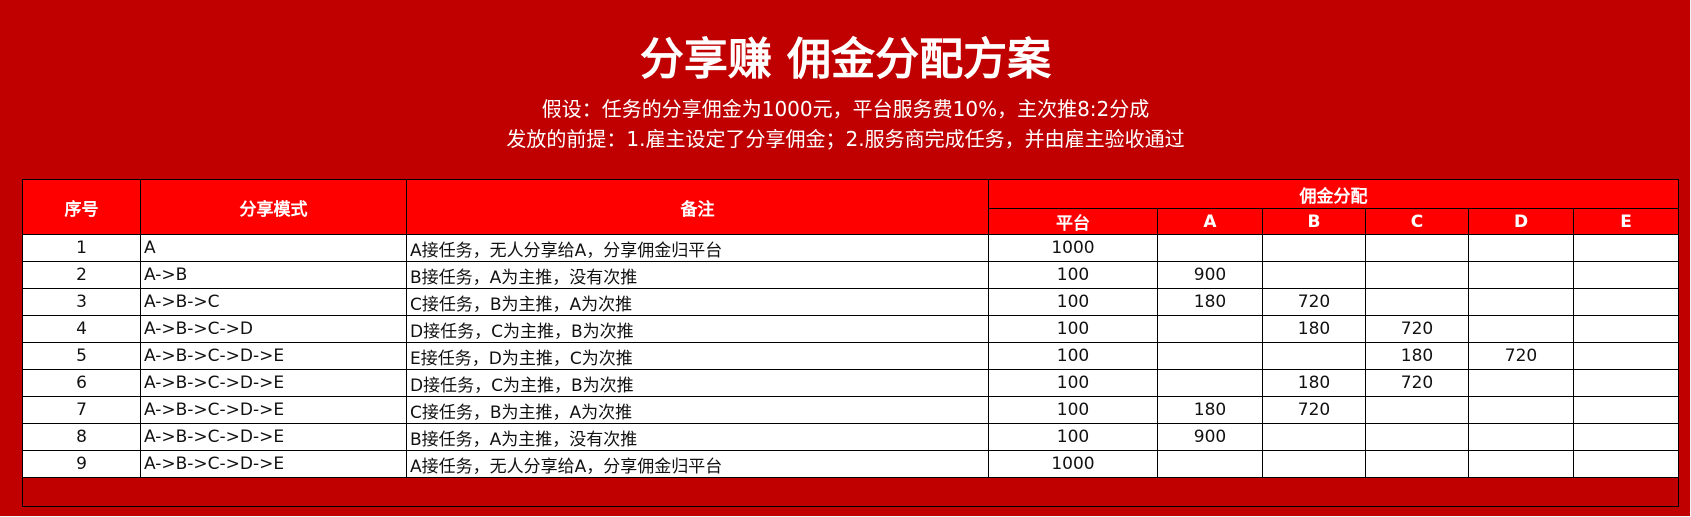  I want to click on table-row: 3 A->B->C C接任务，B为主推，A为次推 100 180 720, so click(850, 302).